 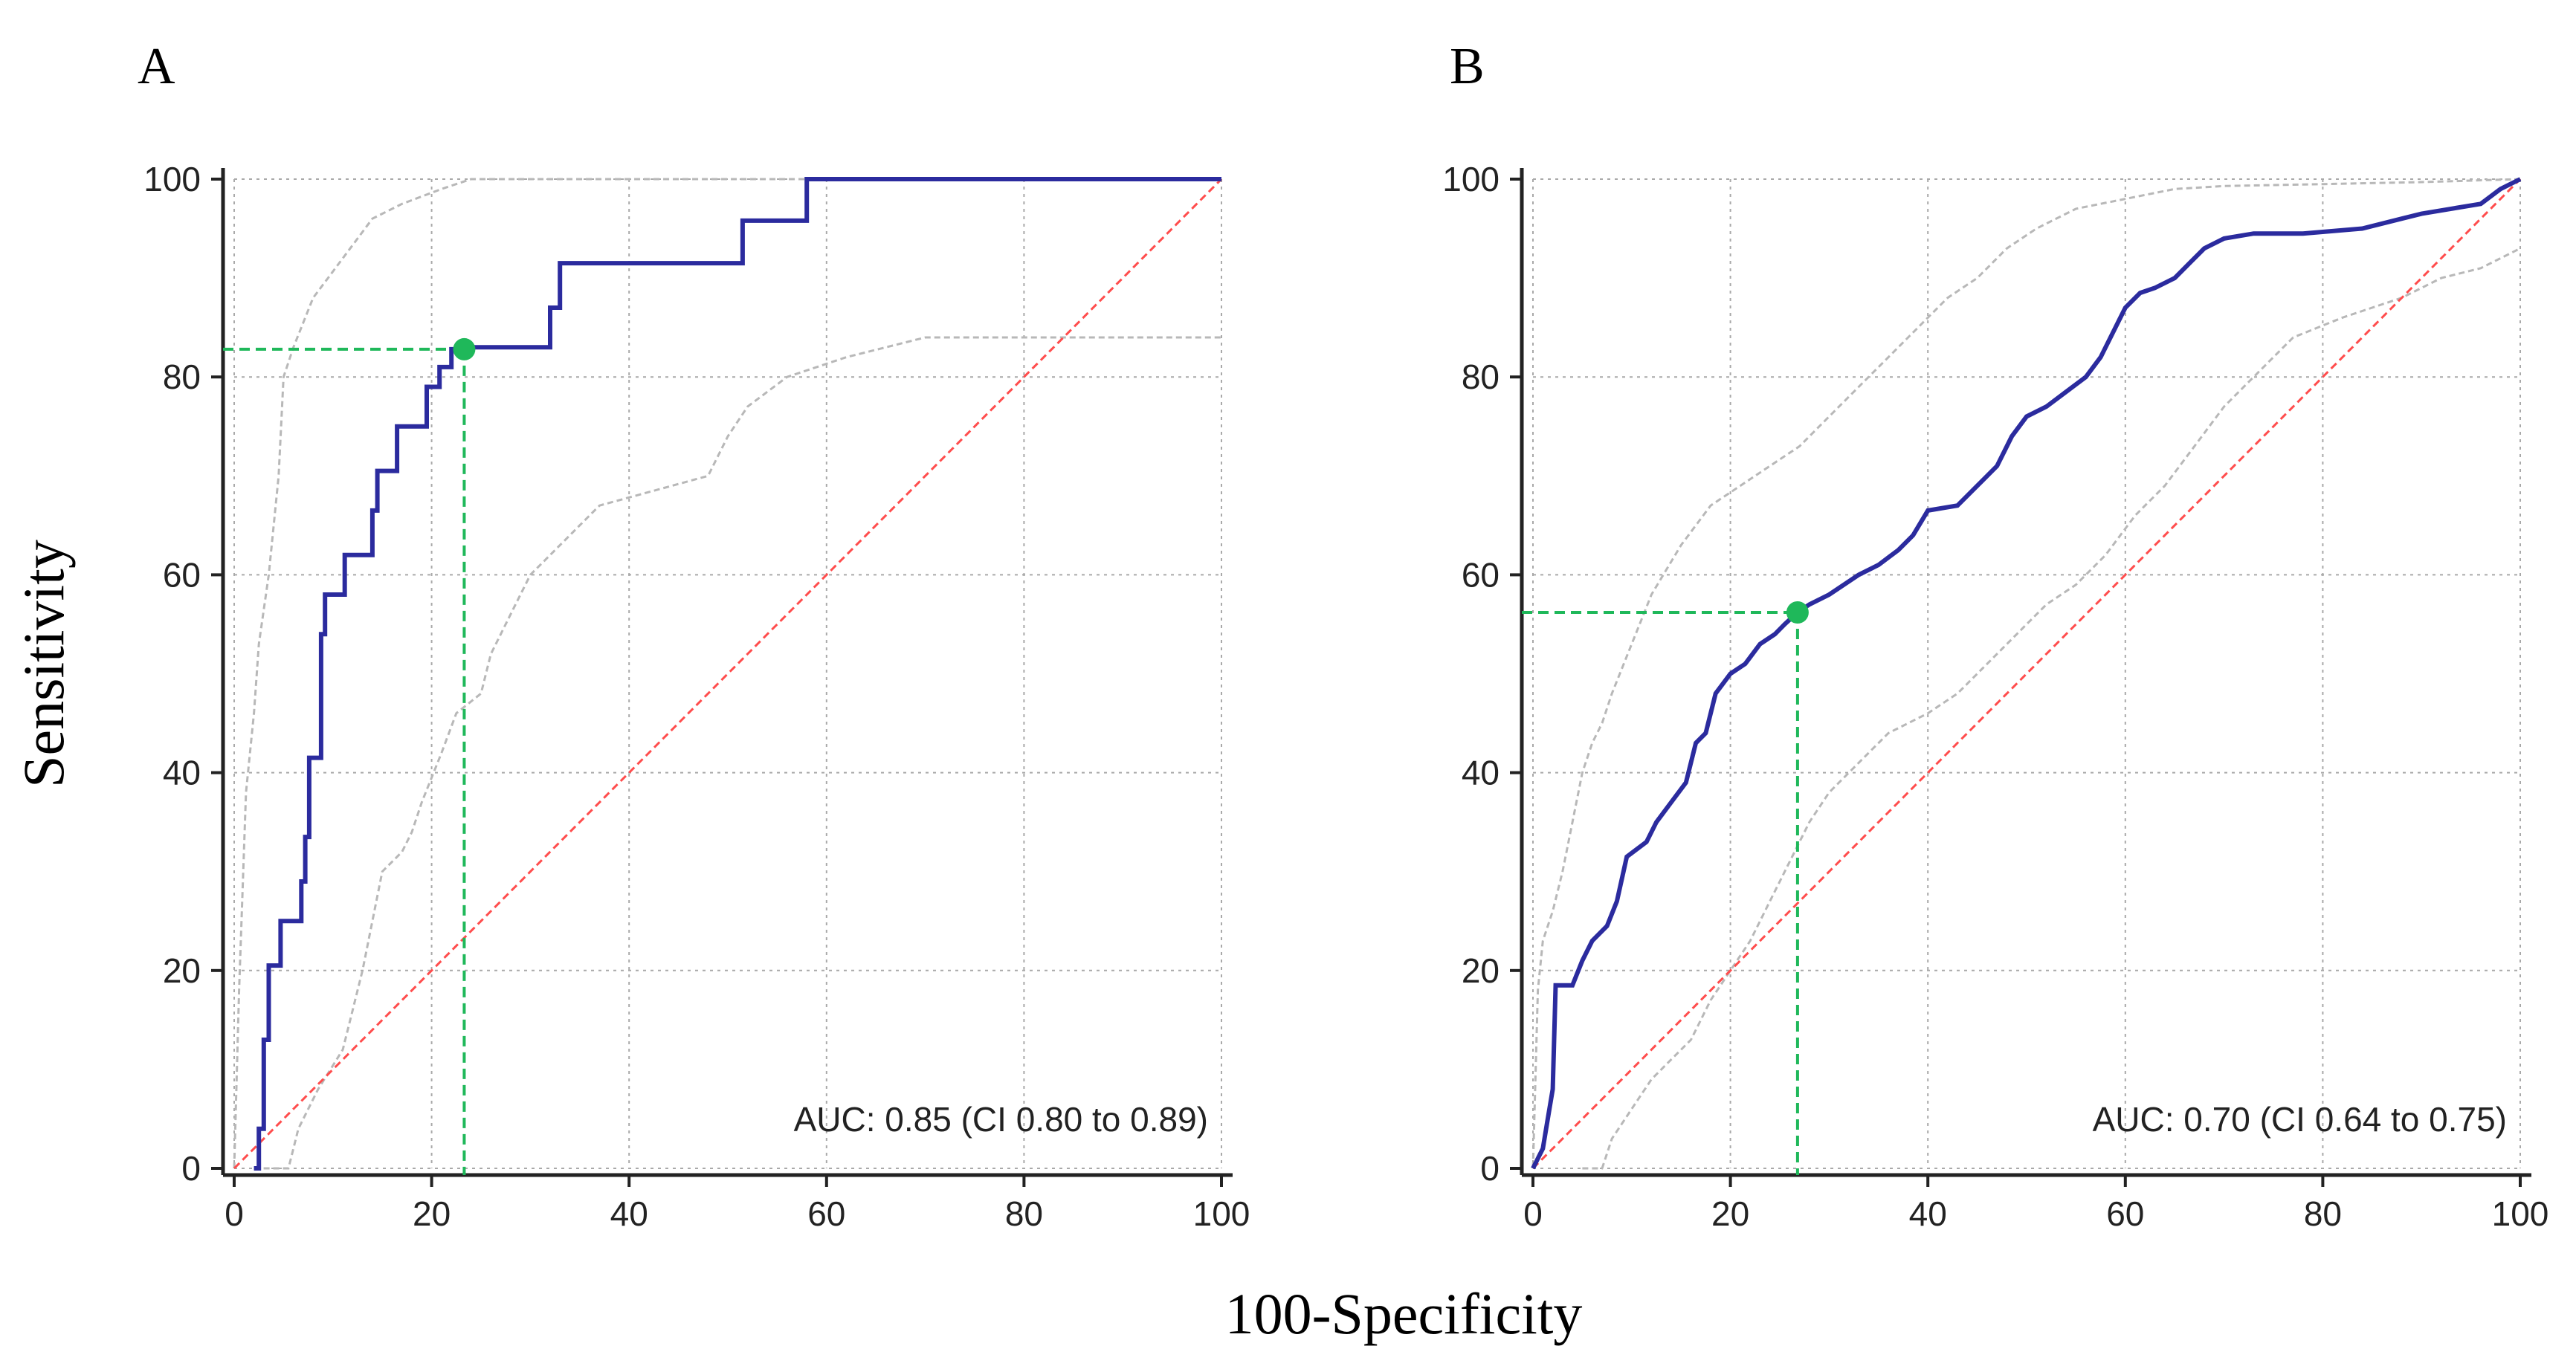 I want to click on chart-a-y-tick-label: 80, so click(x=182, y=376).